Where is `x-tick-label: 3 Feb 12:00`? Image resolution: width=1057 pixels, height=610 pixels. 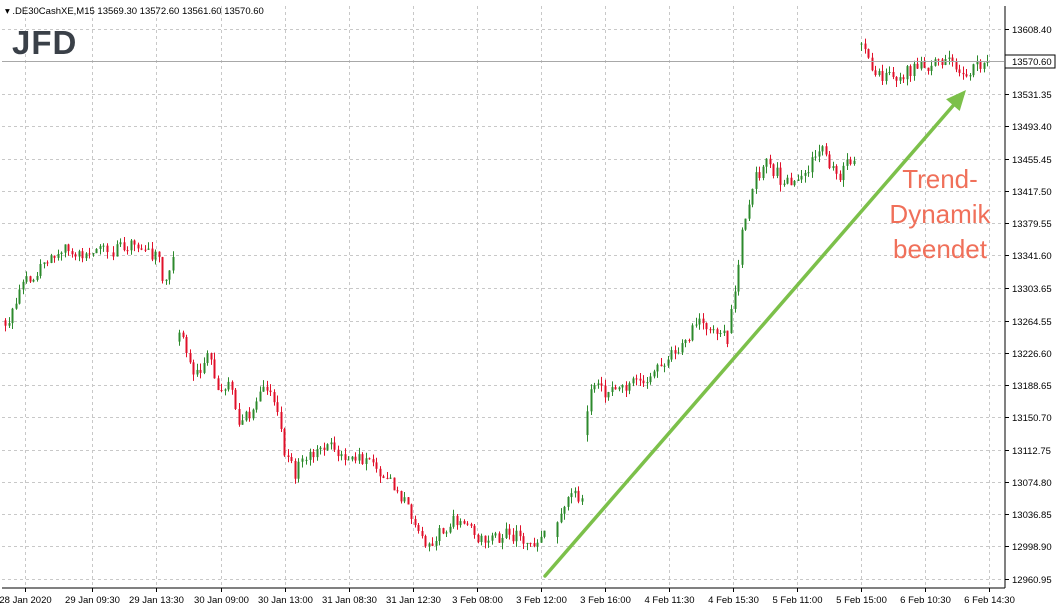
x-tick-label: 3 Feb 12:00 is located at coordinates (541, 600).